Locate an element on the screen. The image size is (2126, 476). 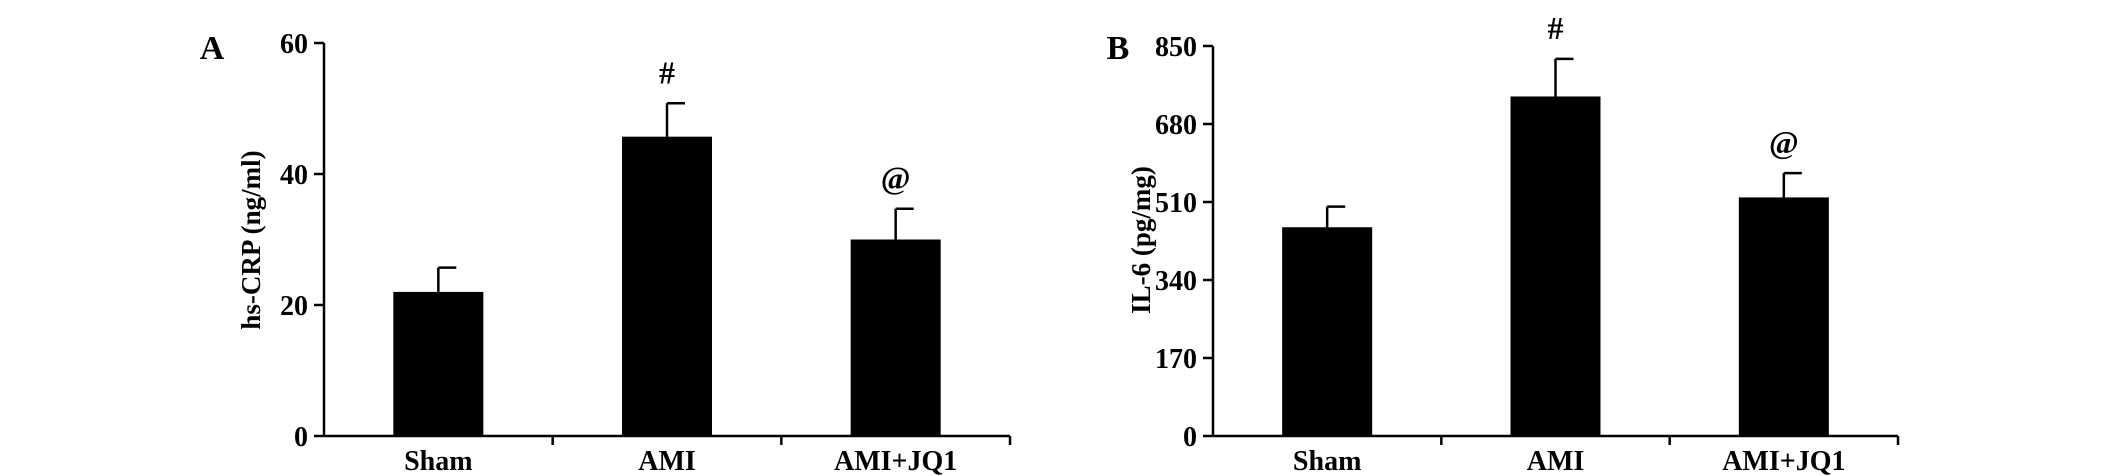
panel-label-a: A is located at coordinates (212, 48).